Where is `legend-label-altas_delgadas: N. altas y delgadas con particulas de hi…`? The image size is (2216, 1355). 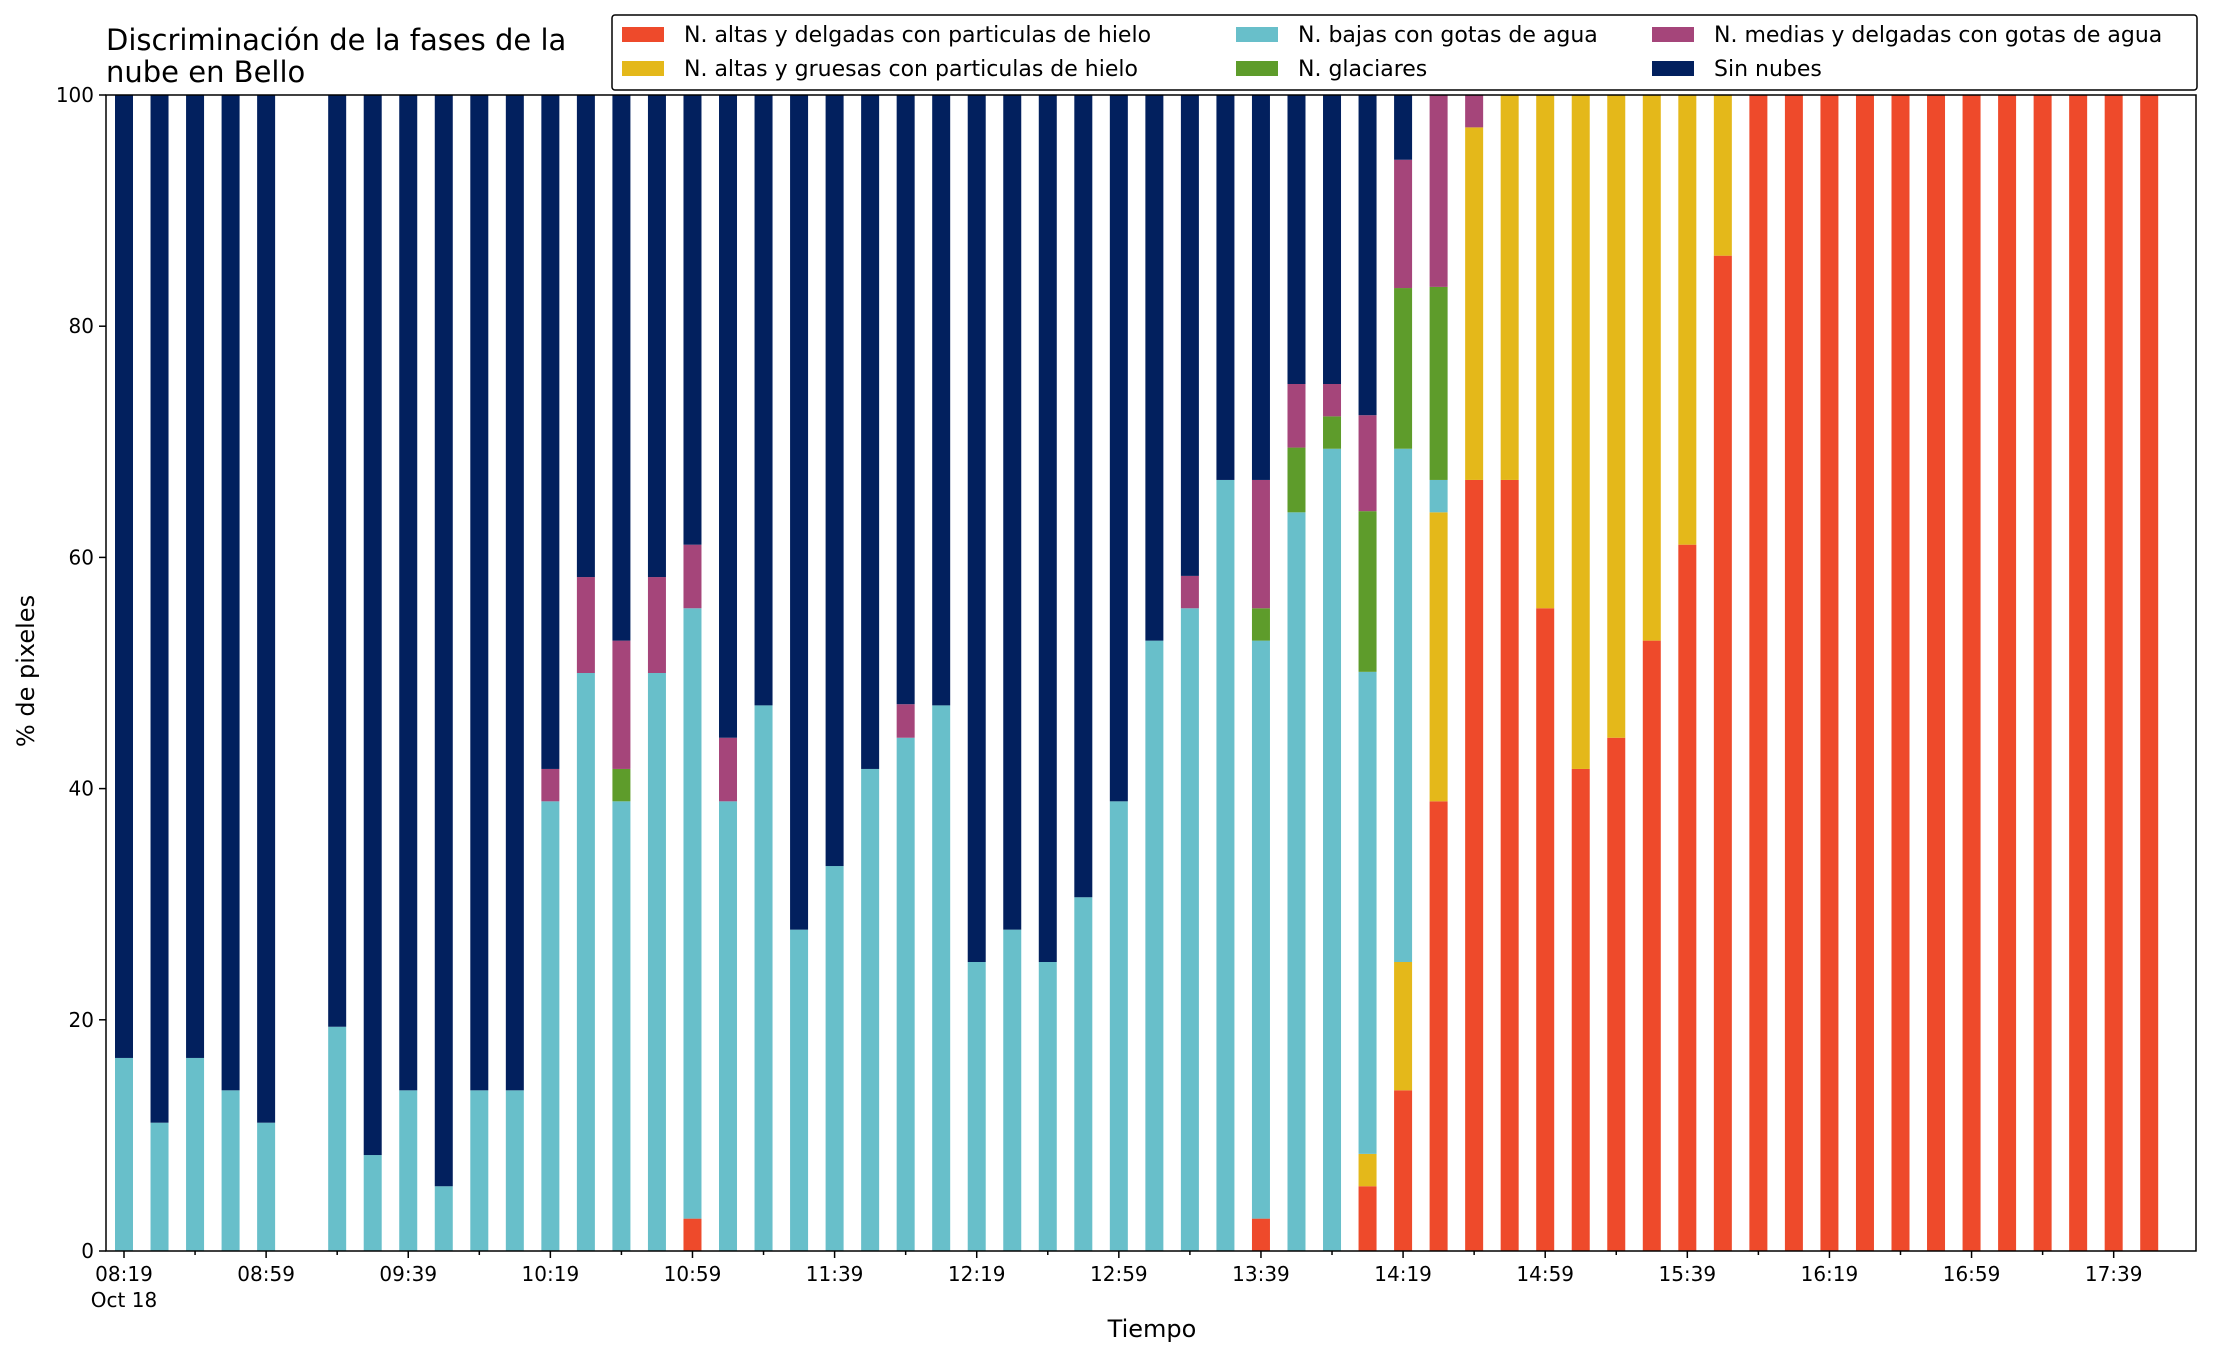
legend-label-altas_delgadas: N. altas y delgadas con particulas de hi… is located at coordinates (917, 35).